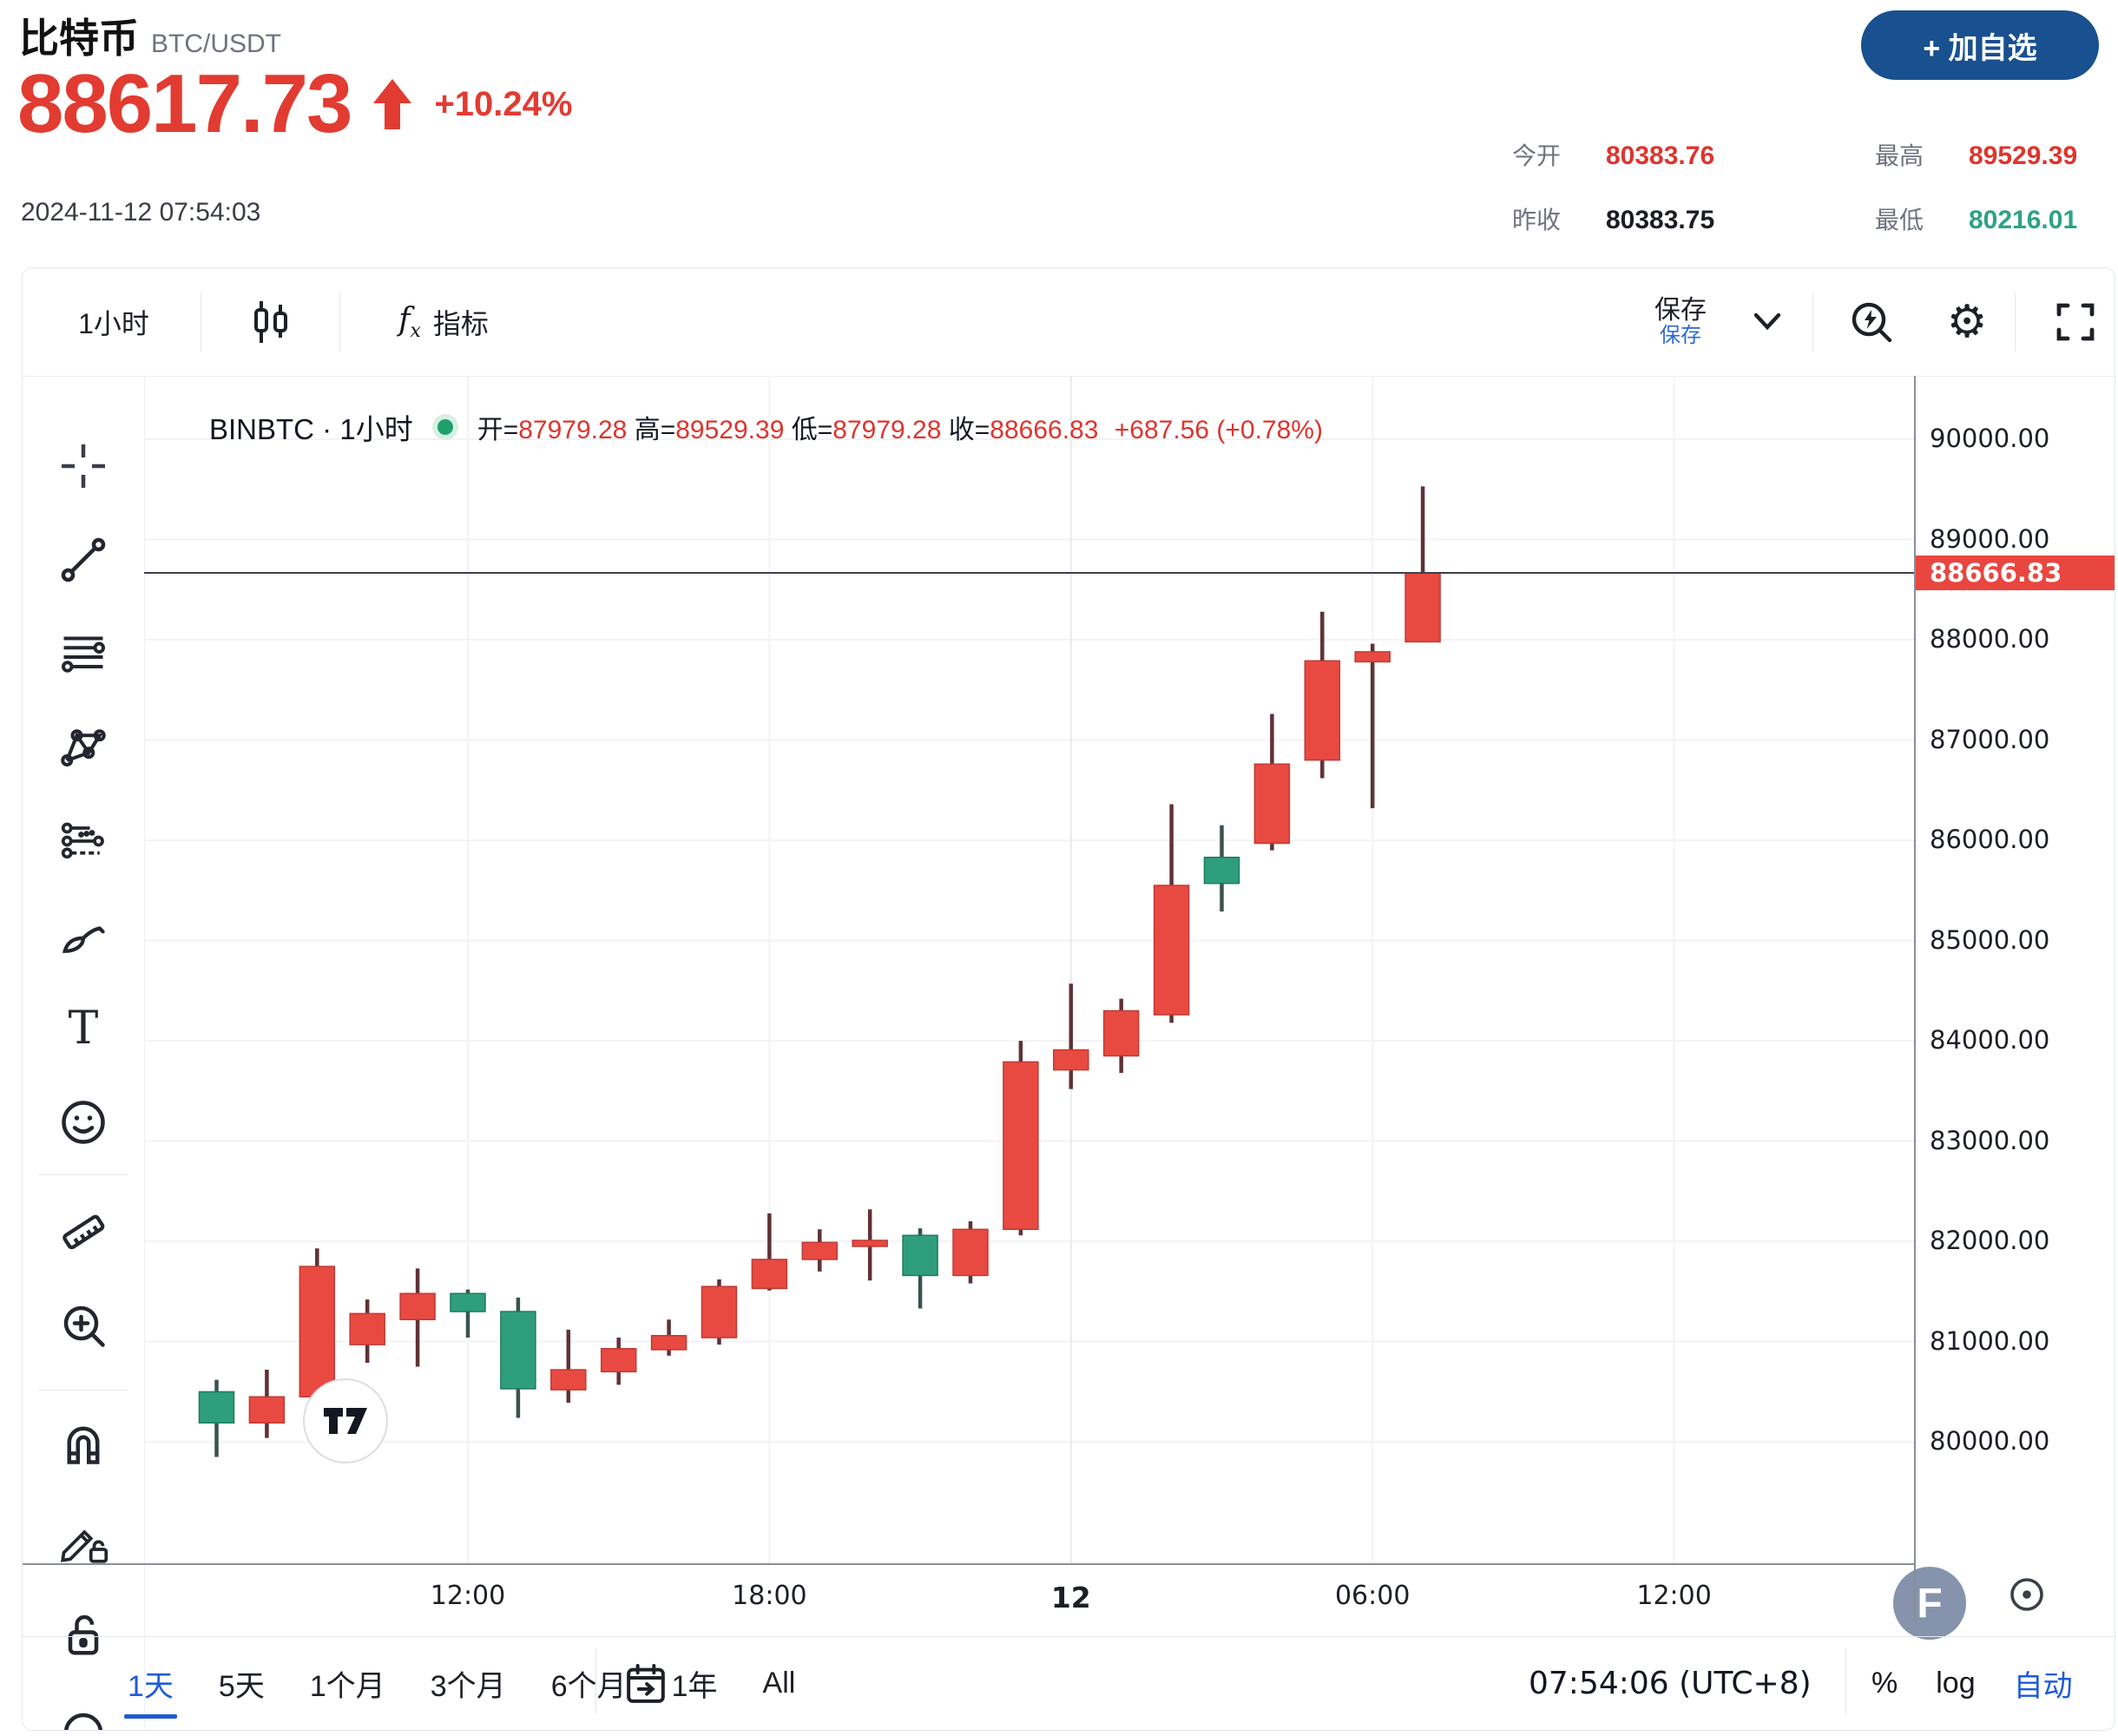  I want to click on trendline-icon, so click(83, 559).